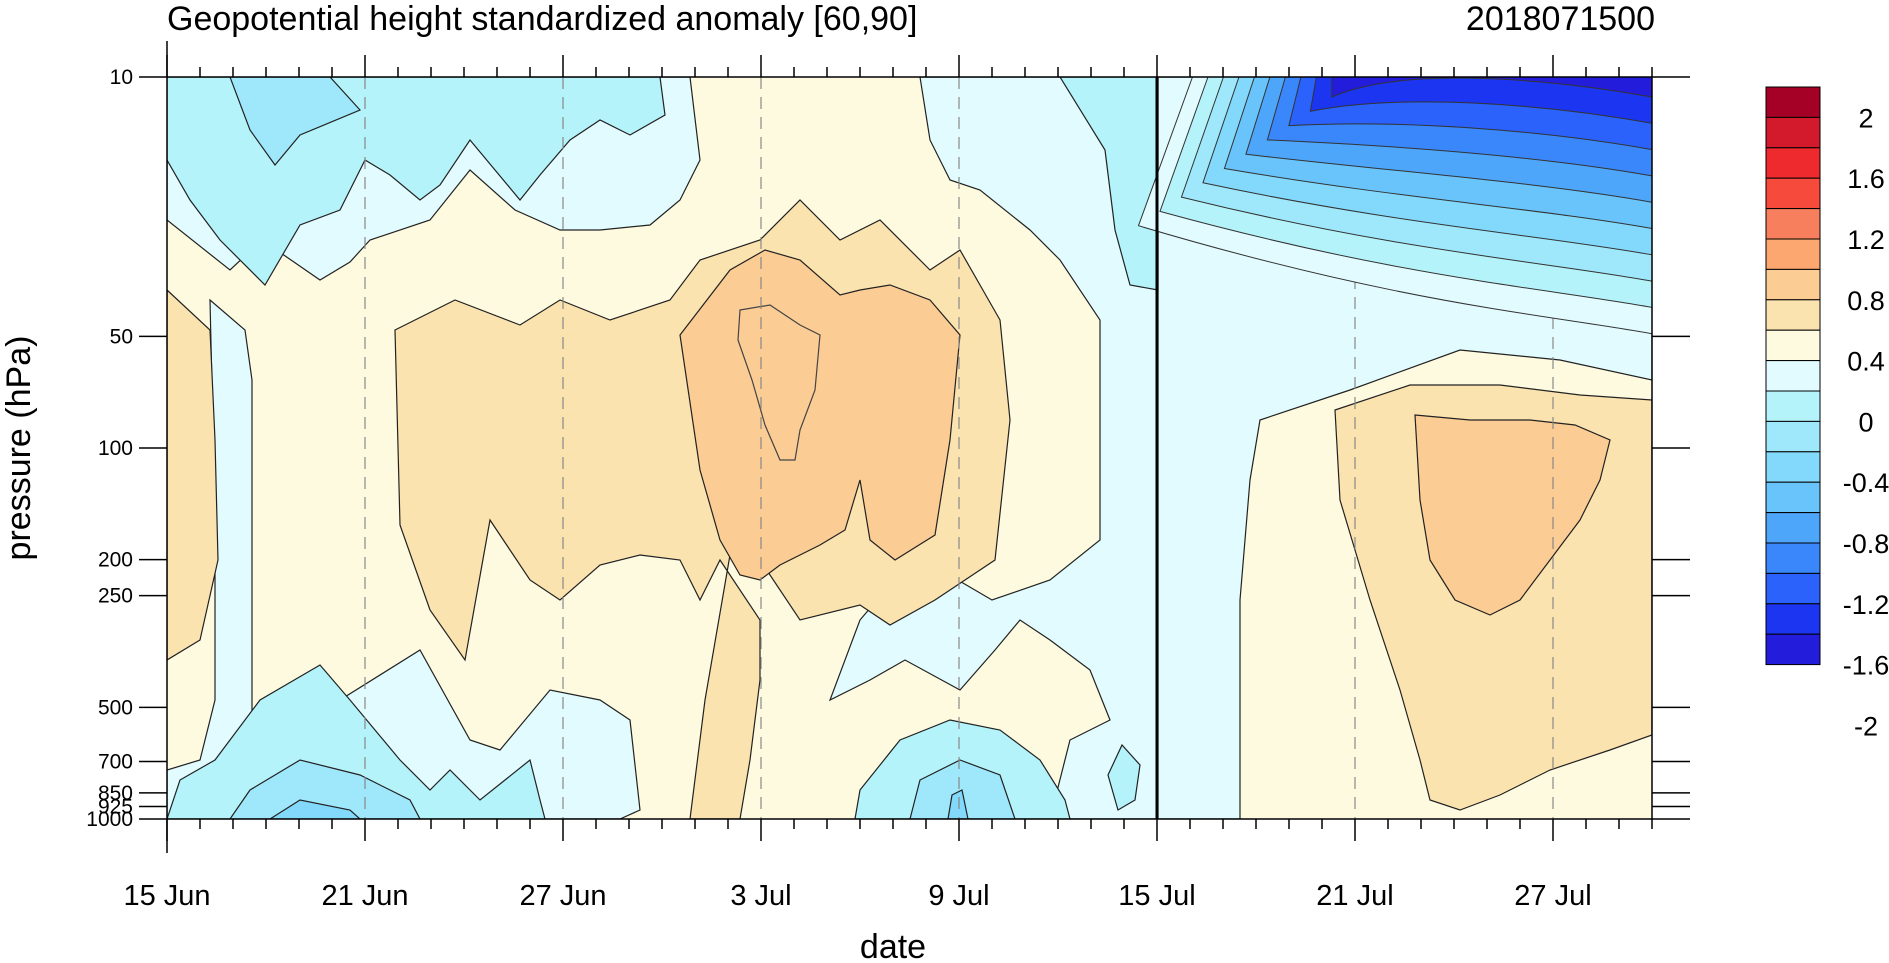 The width and height of the screenshot is (1889, 963). Describe the element at coordinates (1866, 605) in the screenshot. I see `colorbar-label: -1.2` at that location.